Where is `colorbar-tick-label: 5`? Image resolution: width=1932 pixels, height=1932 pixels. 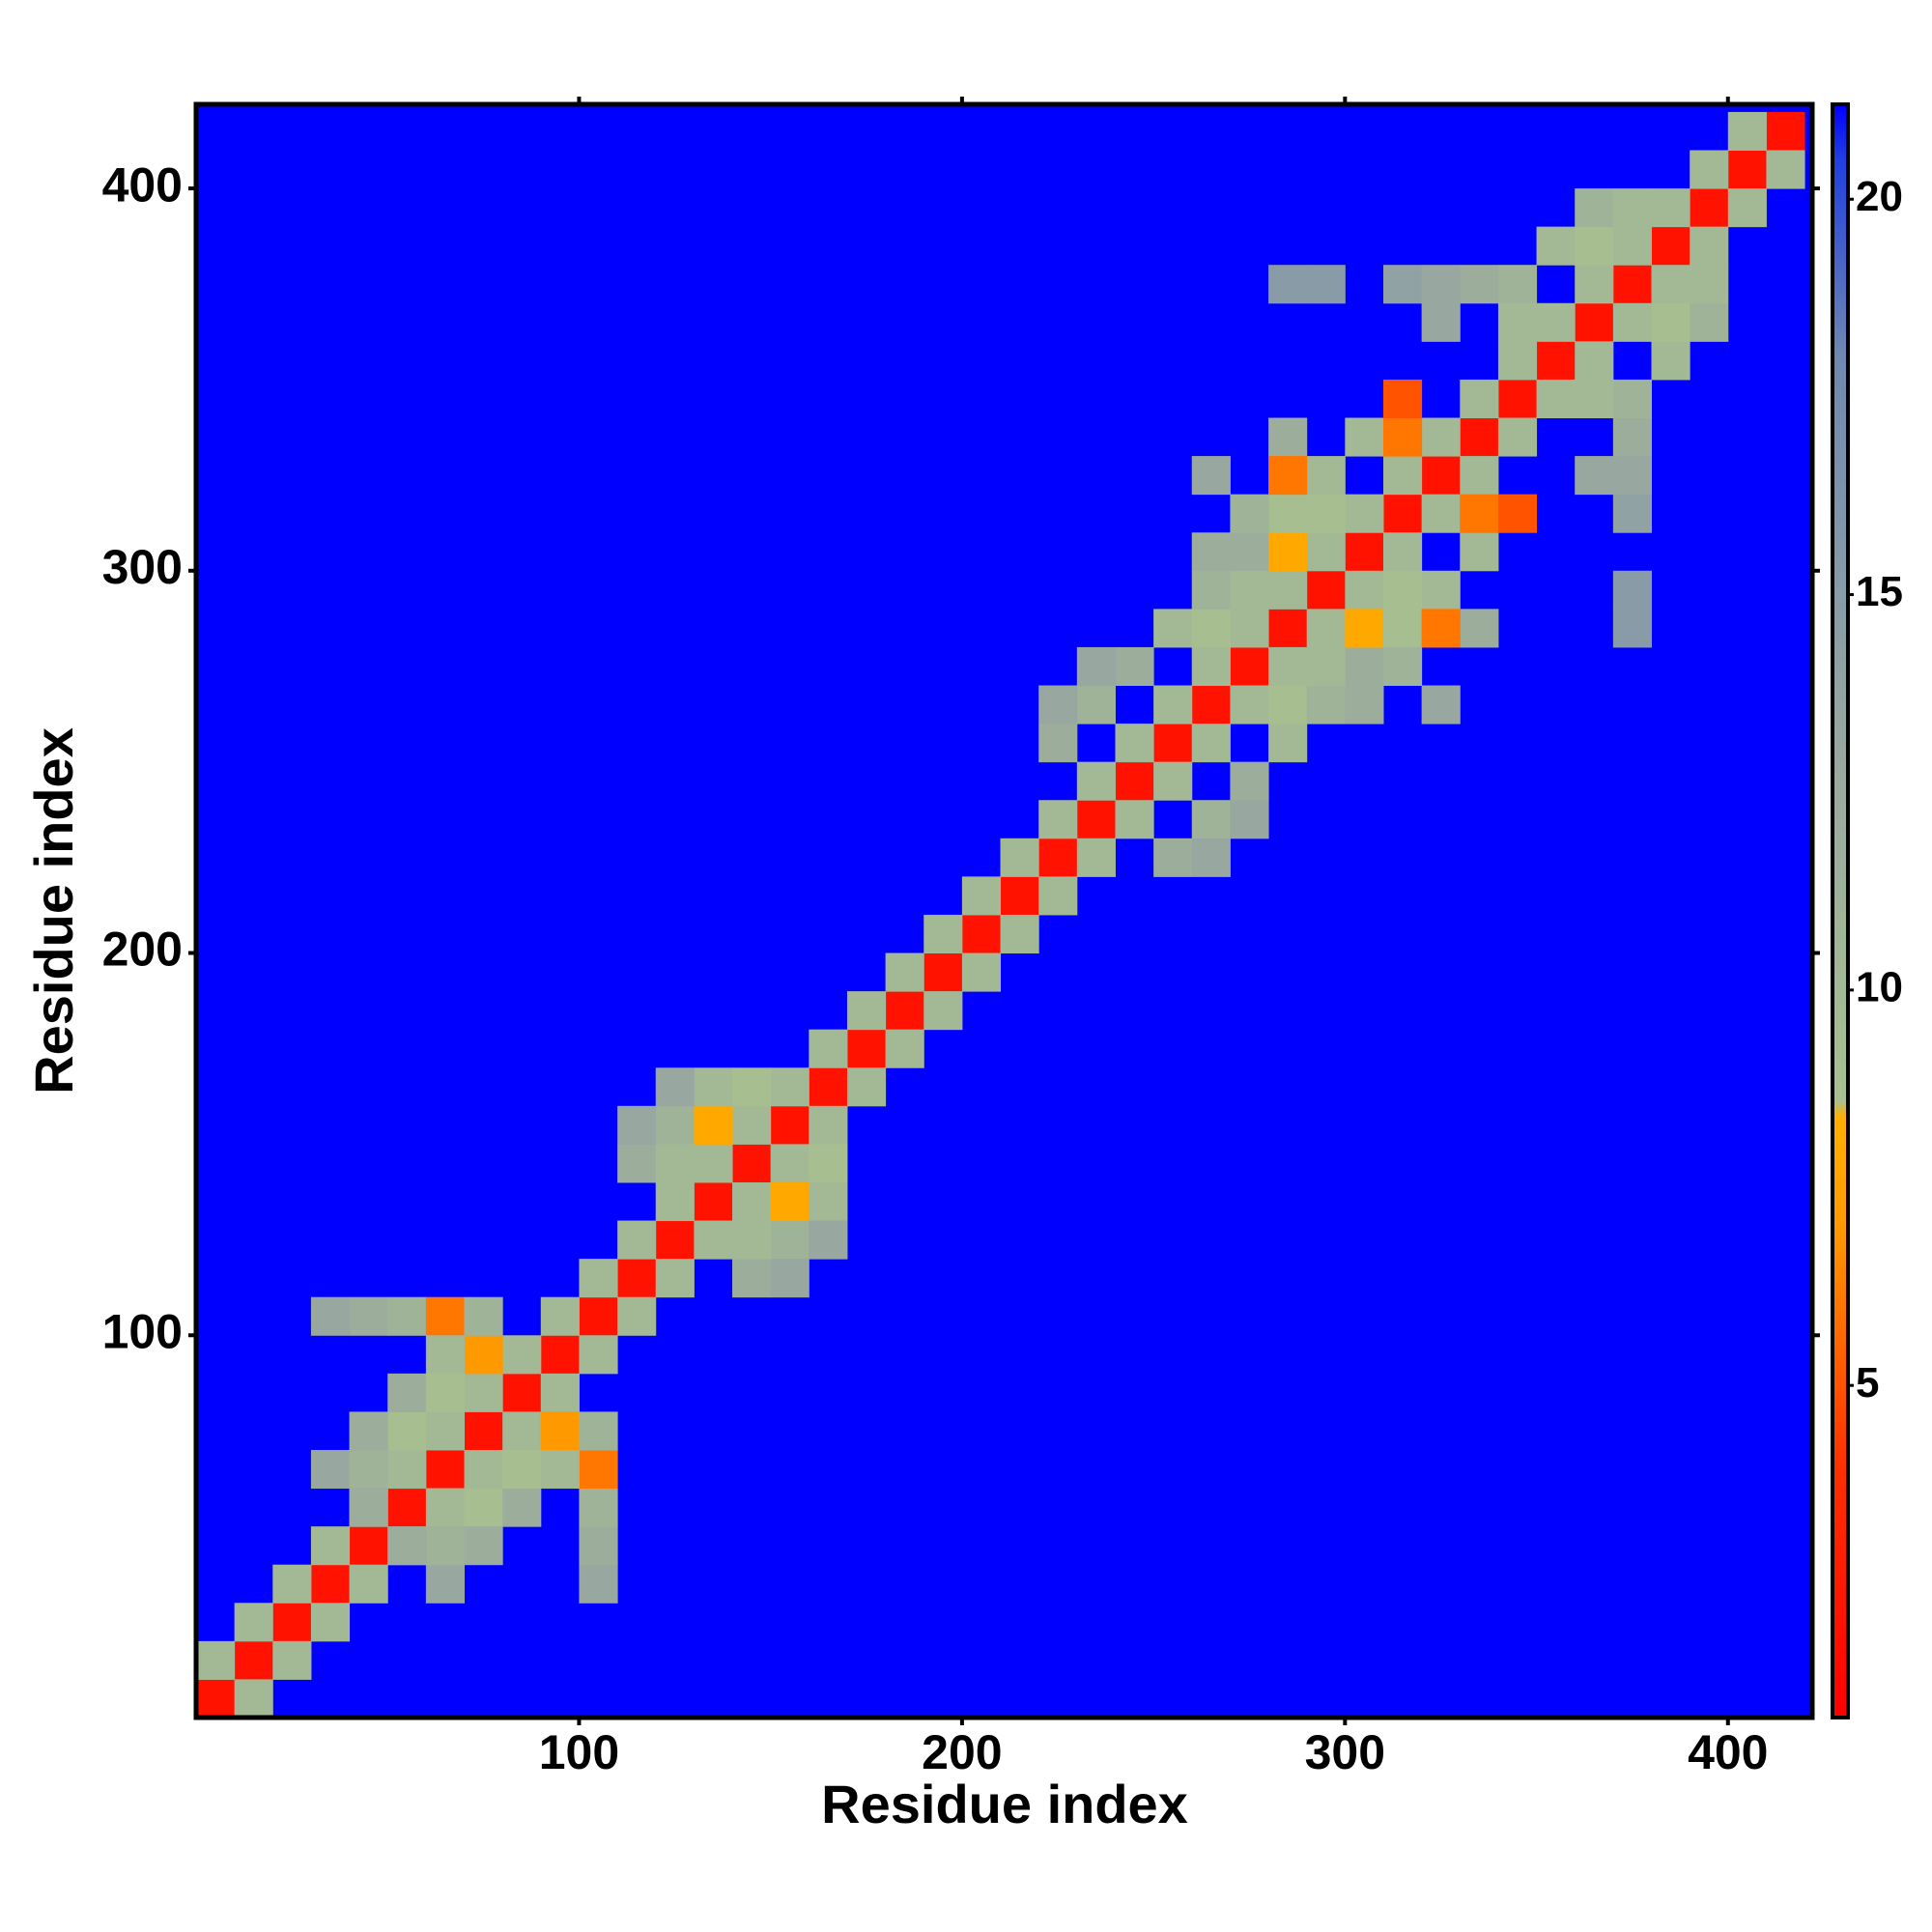 colorbar-tick-label: 5 is located at coordinates (1867, 1382).